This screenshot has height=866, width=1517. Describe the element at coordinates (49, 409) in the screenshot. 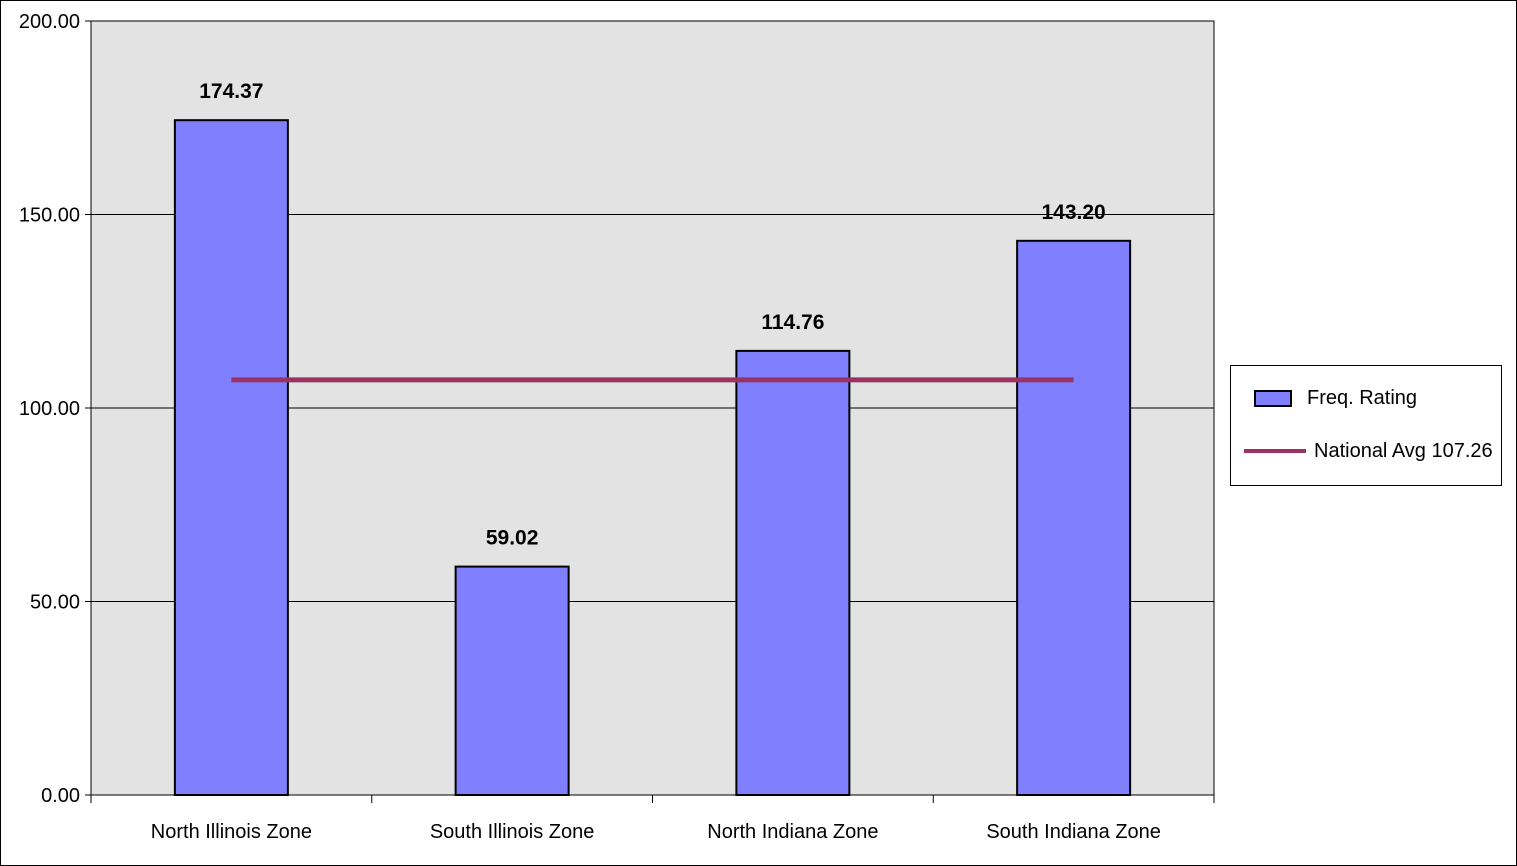

I see `y-tick-label: 100.00` at that location.